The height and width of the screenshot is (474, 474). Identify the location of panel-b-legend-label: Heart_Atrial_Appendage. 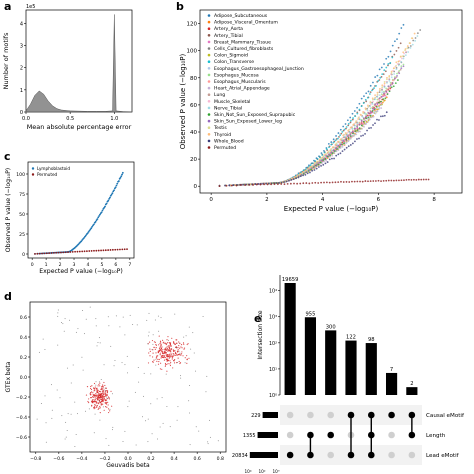
(242, 89).